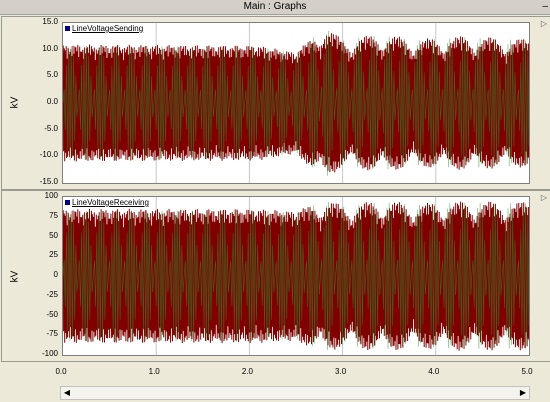  I want to click on y-tick-label: -5.0, so click(51, 128).